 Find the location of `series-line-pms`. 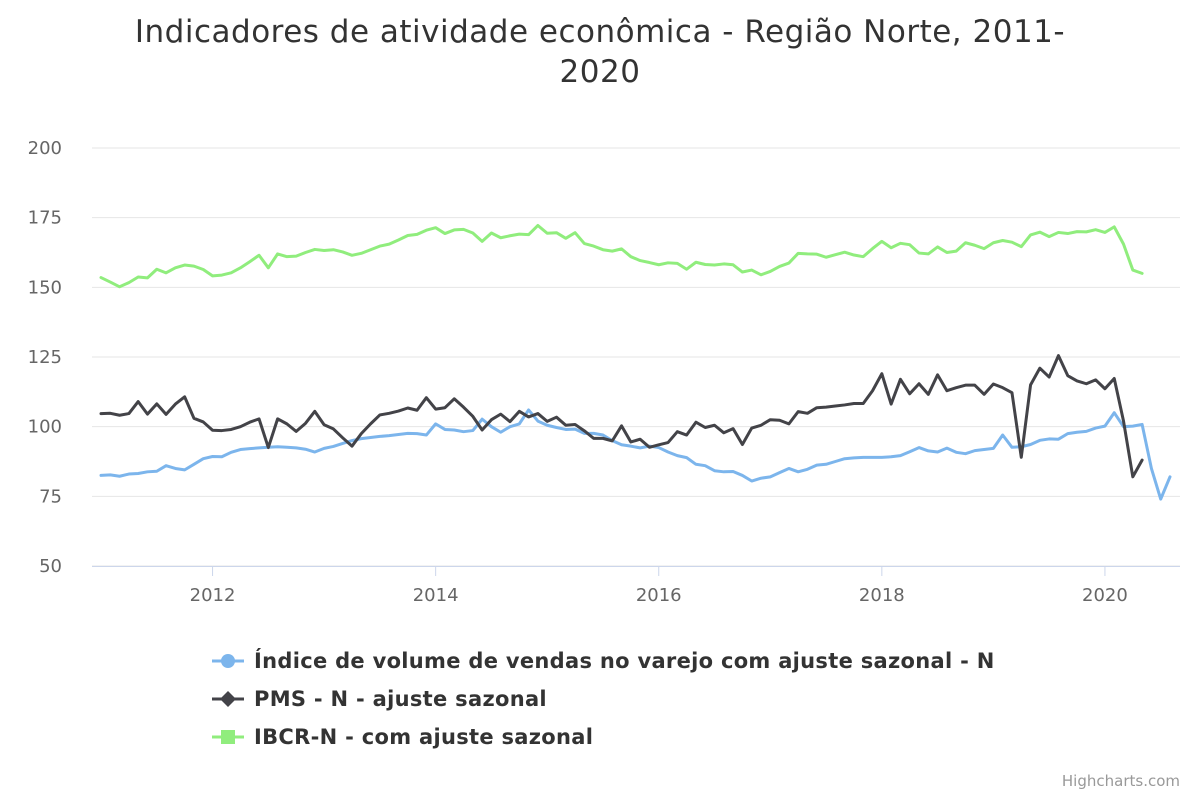

series-line-pms is located at coordinates (621, 416).